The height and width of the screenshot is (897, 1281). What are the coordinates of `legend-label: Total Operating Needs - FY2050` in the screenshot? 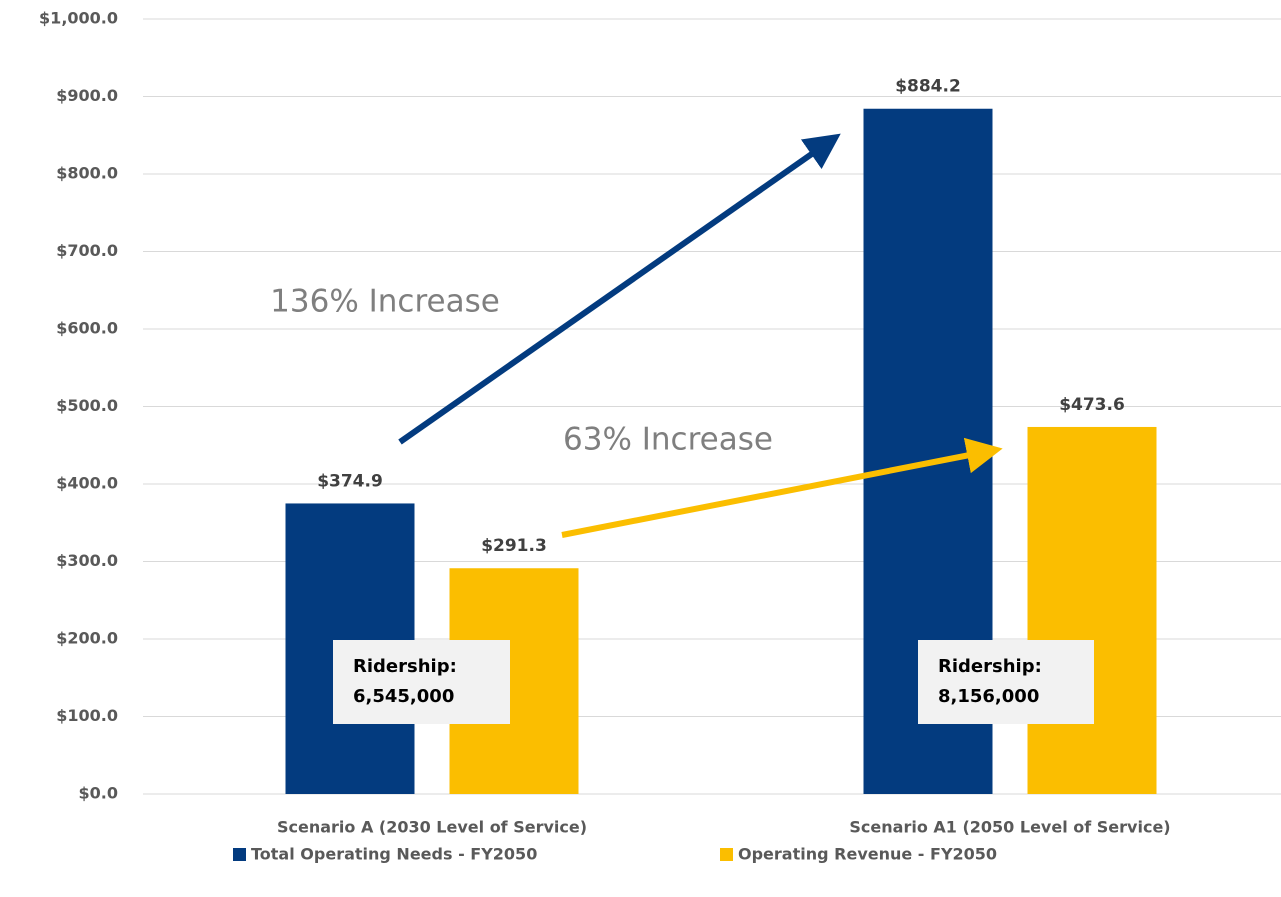 It's located at (394, 854).